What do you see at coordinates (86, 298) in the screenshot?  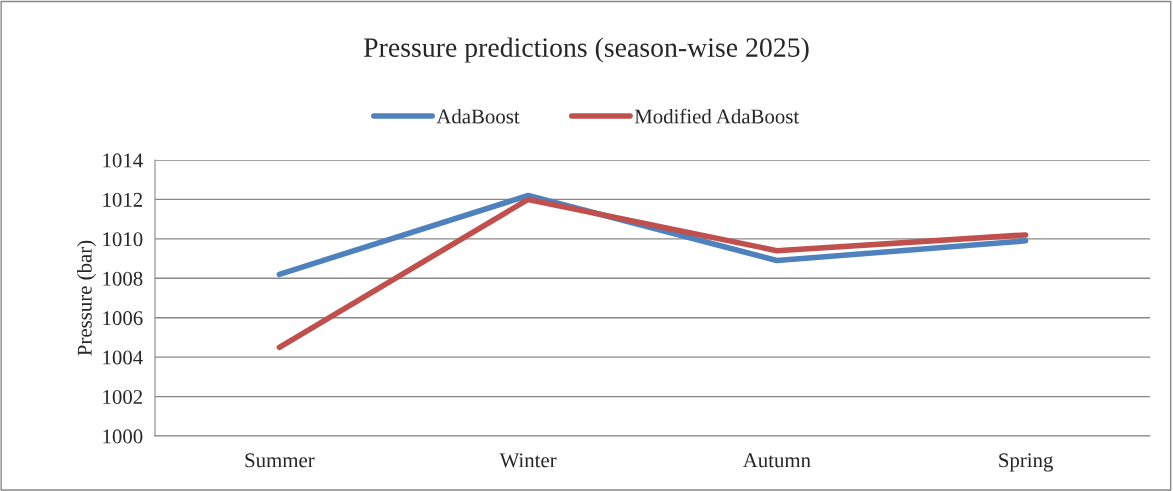 I see `y-axis-title: Pressure (bar)` at bounding box center [86, 298].